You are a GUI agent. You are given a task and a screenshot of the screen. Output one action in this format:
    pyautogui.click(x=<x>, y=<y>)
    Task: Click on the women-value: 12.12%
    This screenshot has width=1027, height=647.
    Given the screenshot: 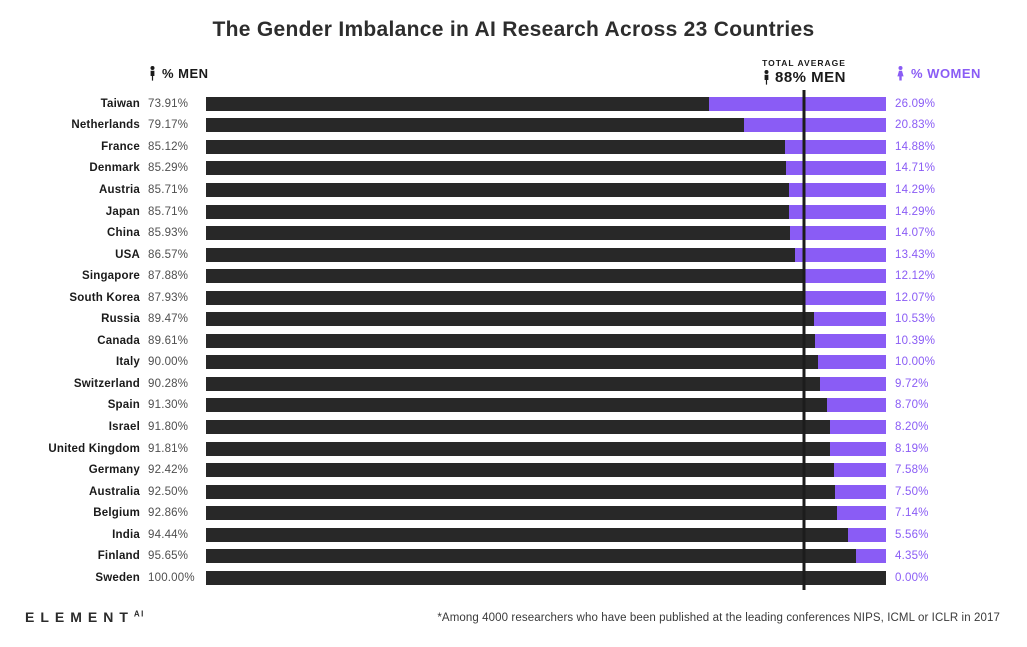 What is the action you would take?
    pyautogui.click(x=915, y=276)
    